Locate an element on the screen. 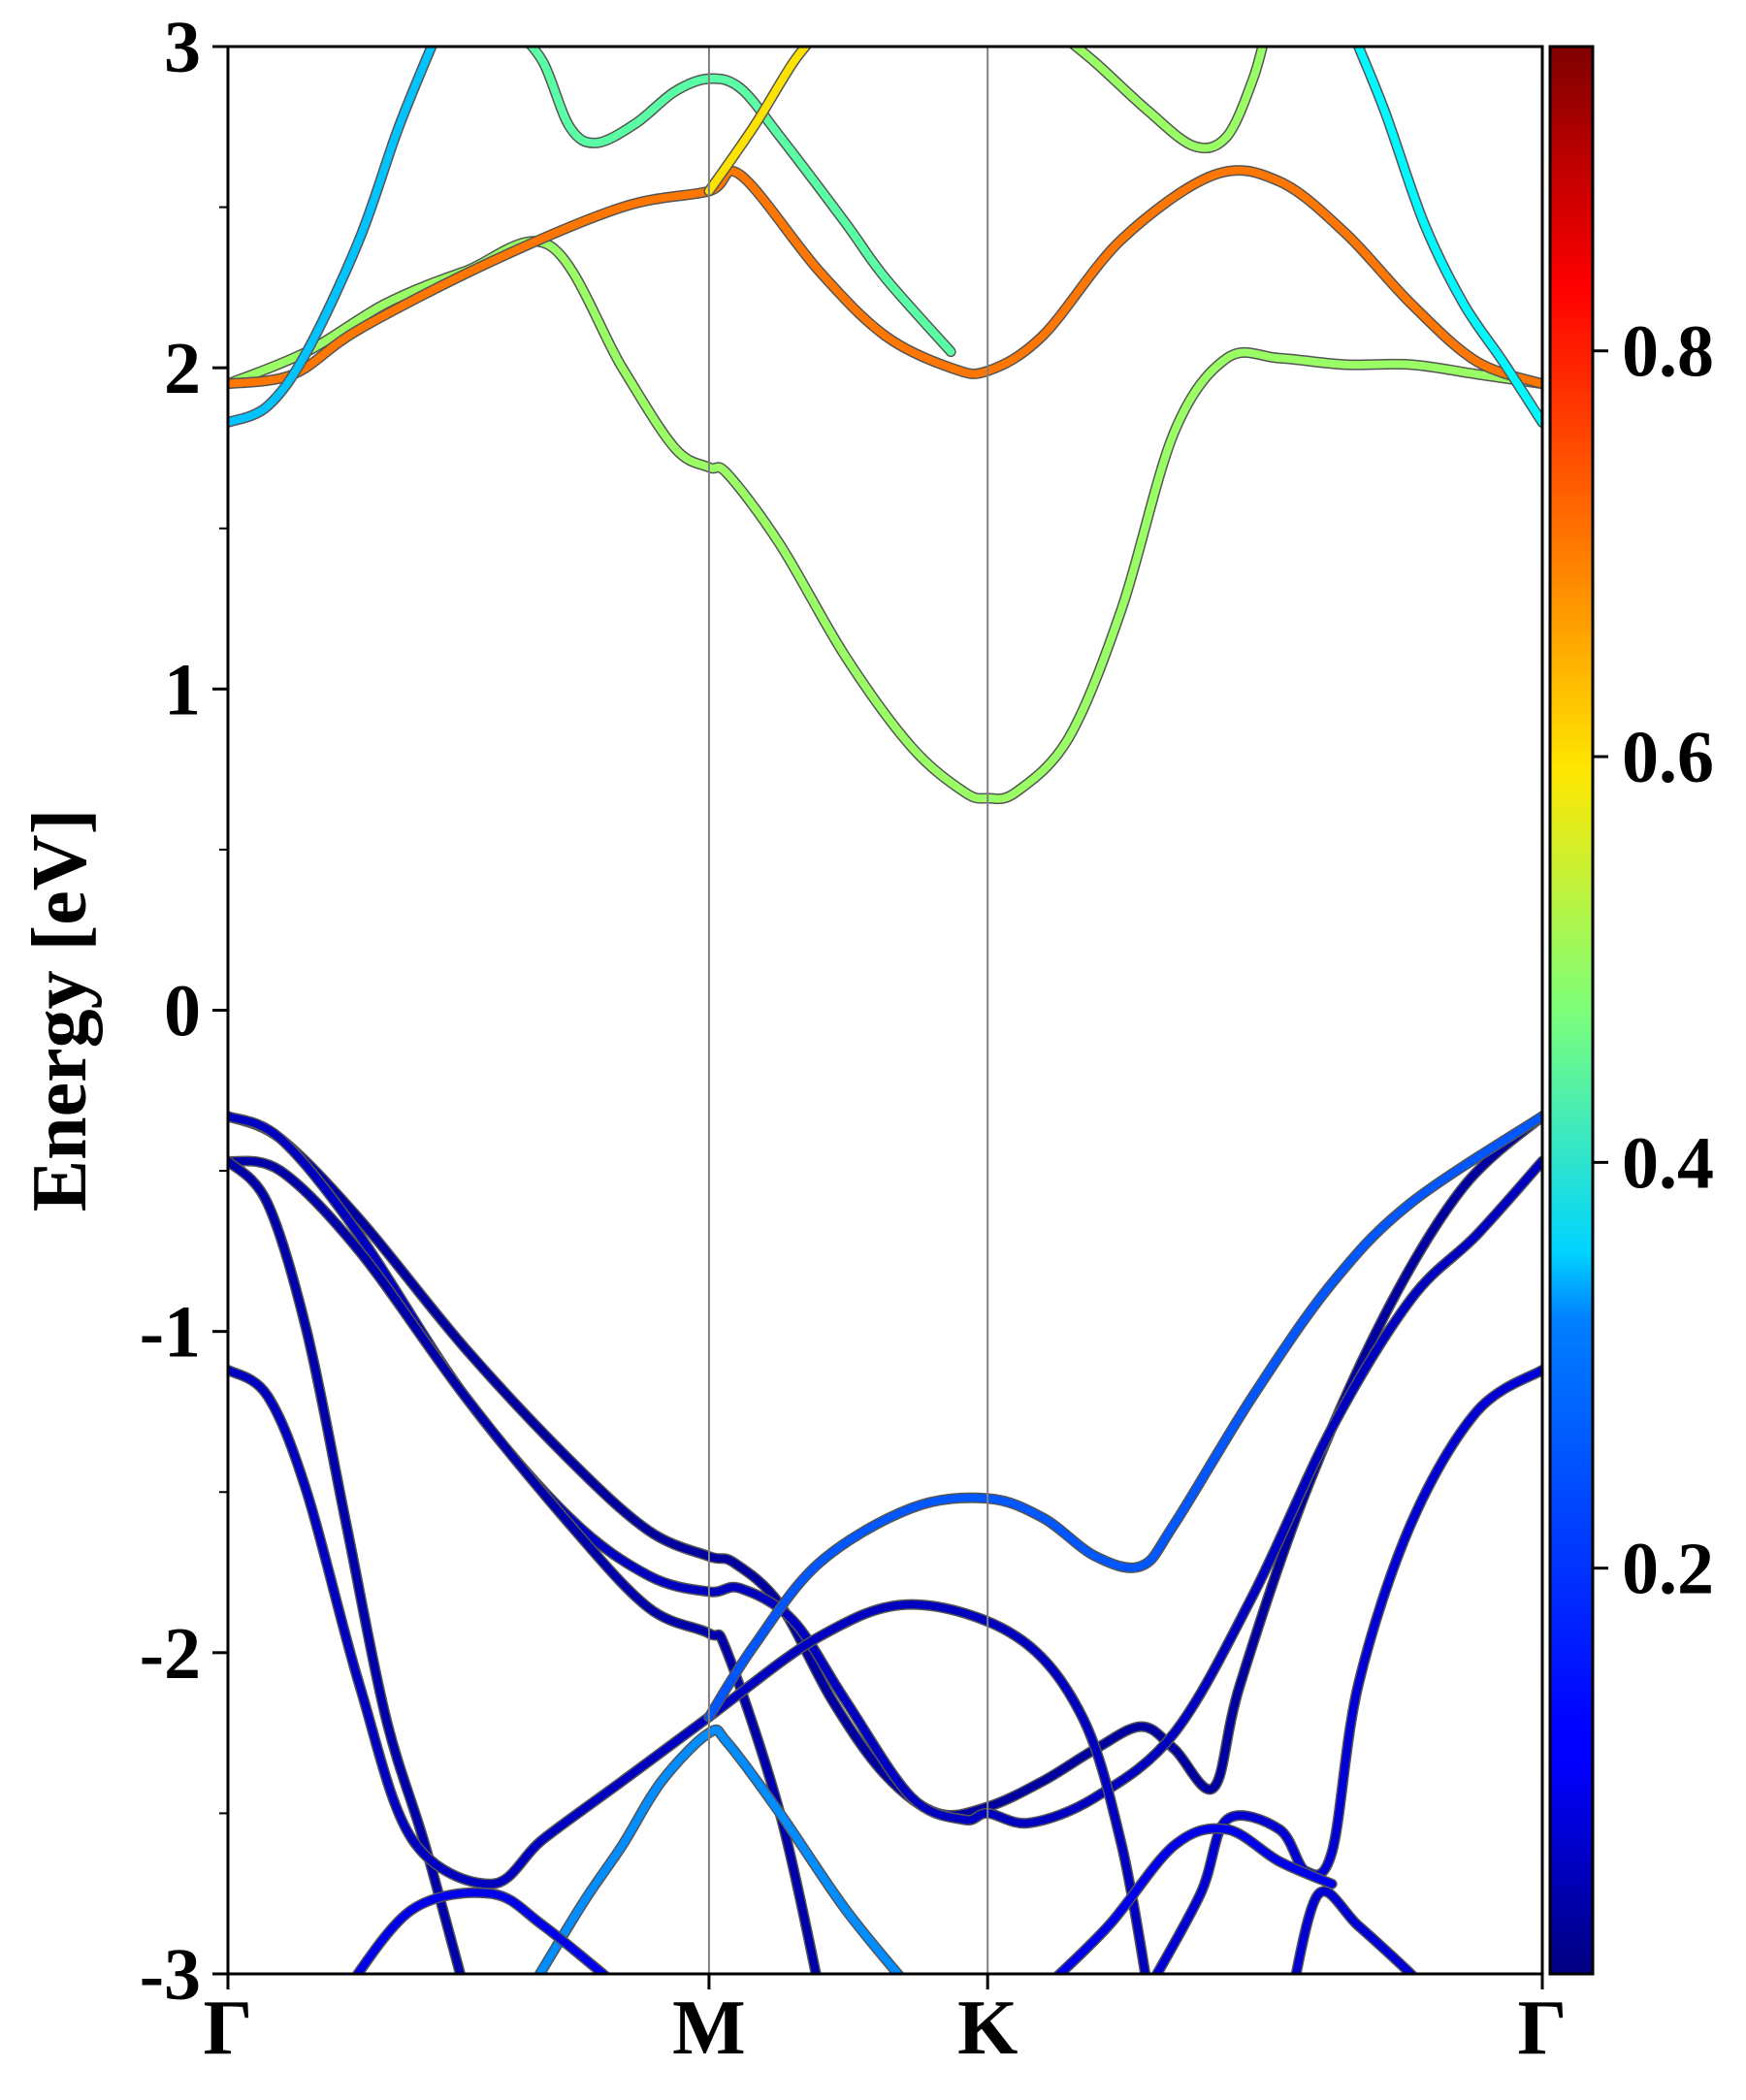 Image resolution: width=1746 pixels, height=2100 pixels. band-VB8 is located at coordinates (718, 1850).